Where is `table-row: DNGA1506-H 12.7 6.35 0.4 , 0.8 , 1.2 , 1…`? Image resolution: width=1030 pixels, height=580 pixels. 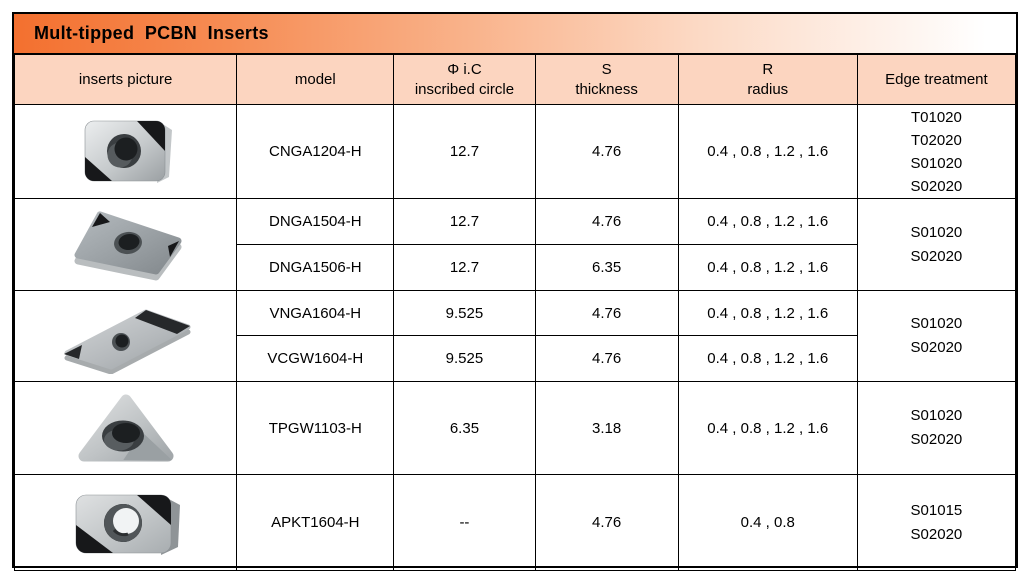 table-row: DNGA1506-H 12.7 6.35 0.4 , 0.8 , 1.2 , 1… is located at coordinates (515, 267).